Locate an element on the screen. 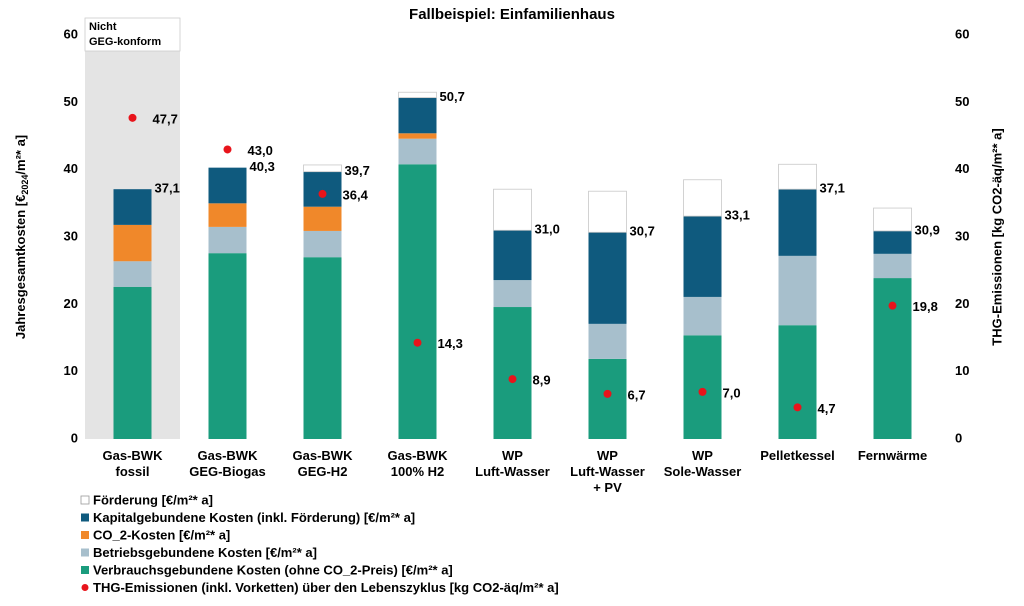  y2-tick-label: 60 is located at coordinates (962, 33).